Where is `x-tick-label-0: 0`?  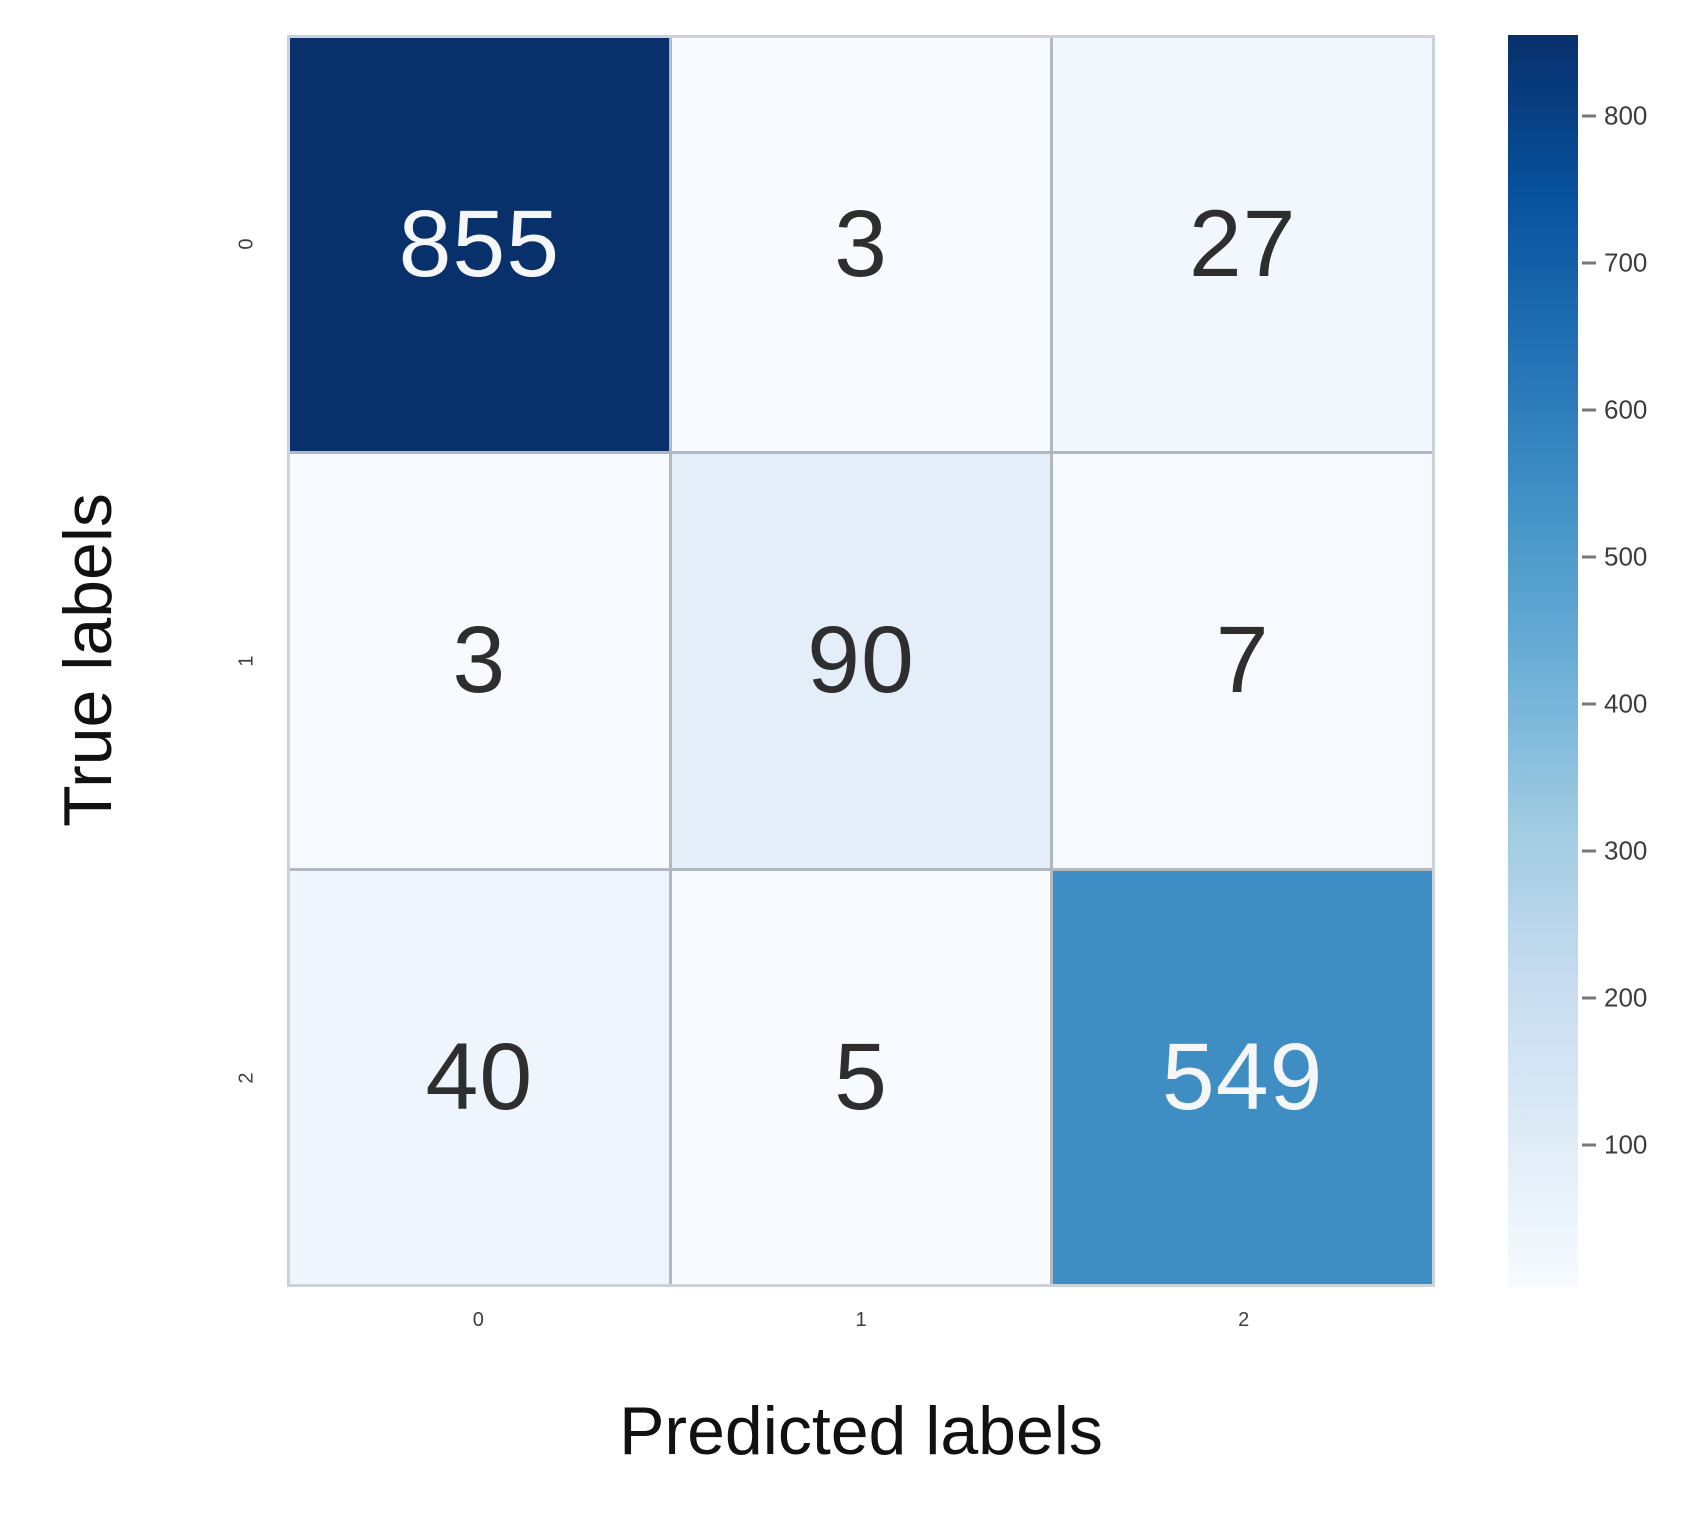
x-tick-label-0: 0 is located at coordinates (478, 1320).